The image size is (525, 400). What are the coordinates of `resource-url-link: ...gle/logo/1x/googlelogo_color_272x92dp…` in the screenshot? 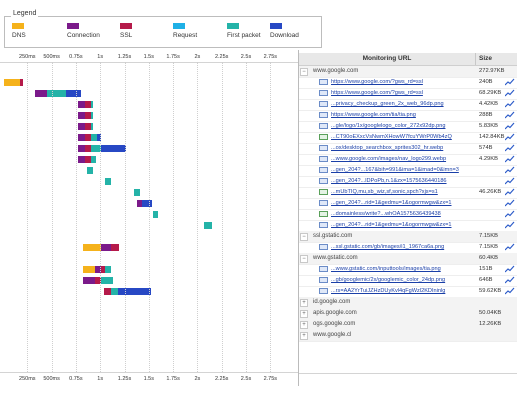 It's located at (388, 126).